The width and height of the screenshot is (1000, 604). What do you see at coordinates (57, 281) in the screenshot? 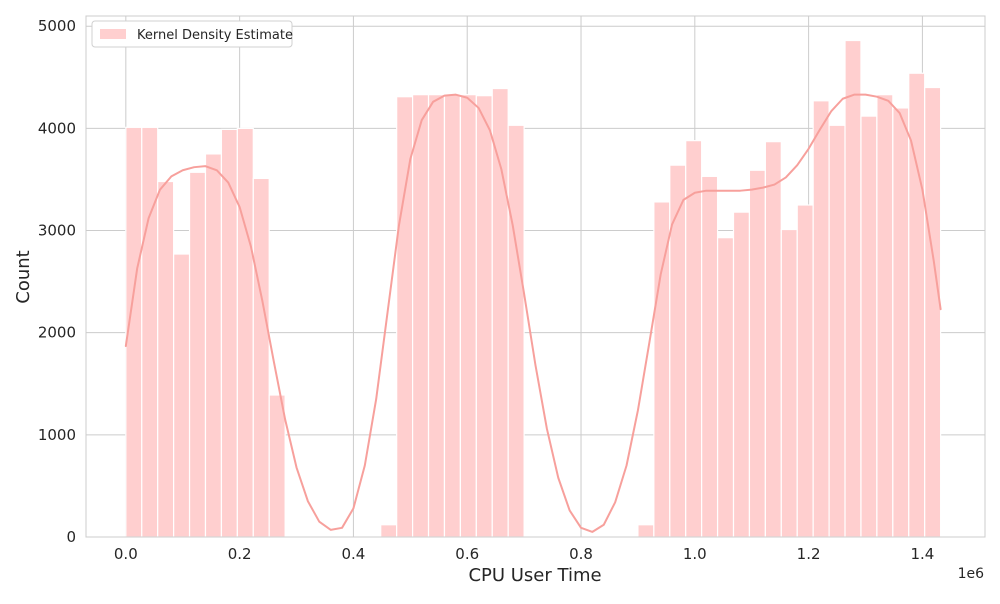
I see `y-tick-labels: 0 1000 2000 3000 4000 5000` at bounding box center [57, 281].